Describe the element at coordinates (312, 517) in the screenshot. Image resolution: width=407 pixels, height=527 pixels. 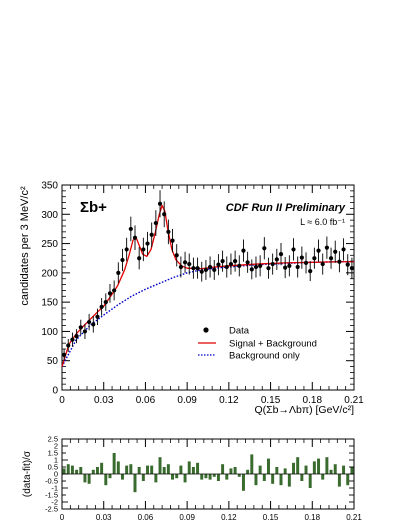
I see `x-tick-label: 0.18` at that location.